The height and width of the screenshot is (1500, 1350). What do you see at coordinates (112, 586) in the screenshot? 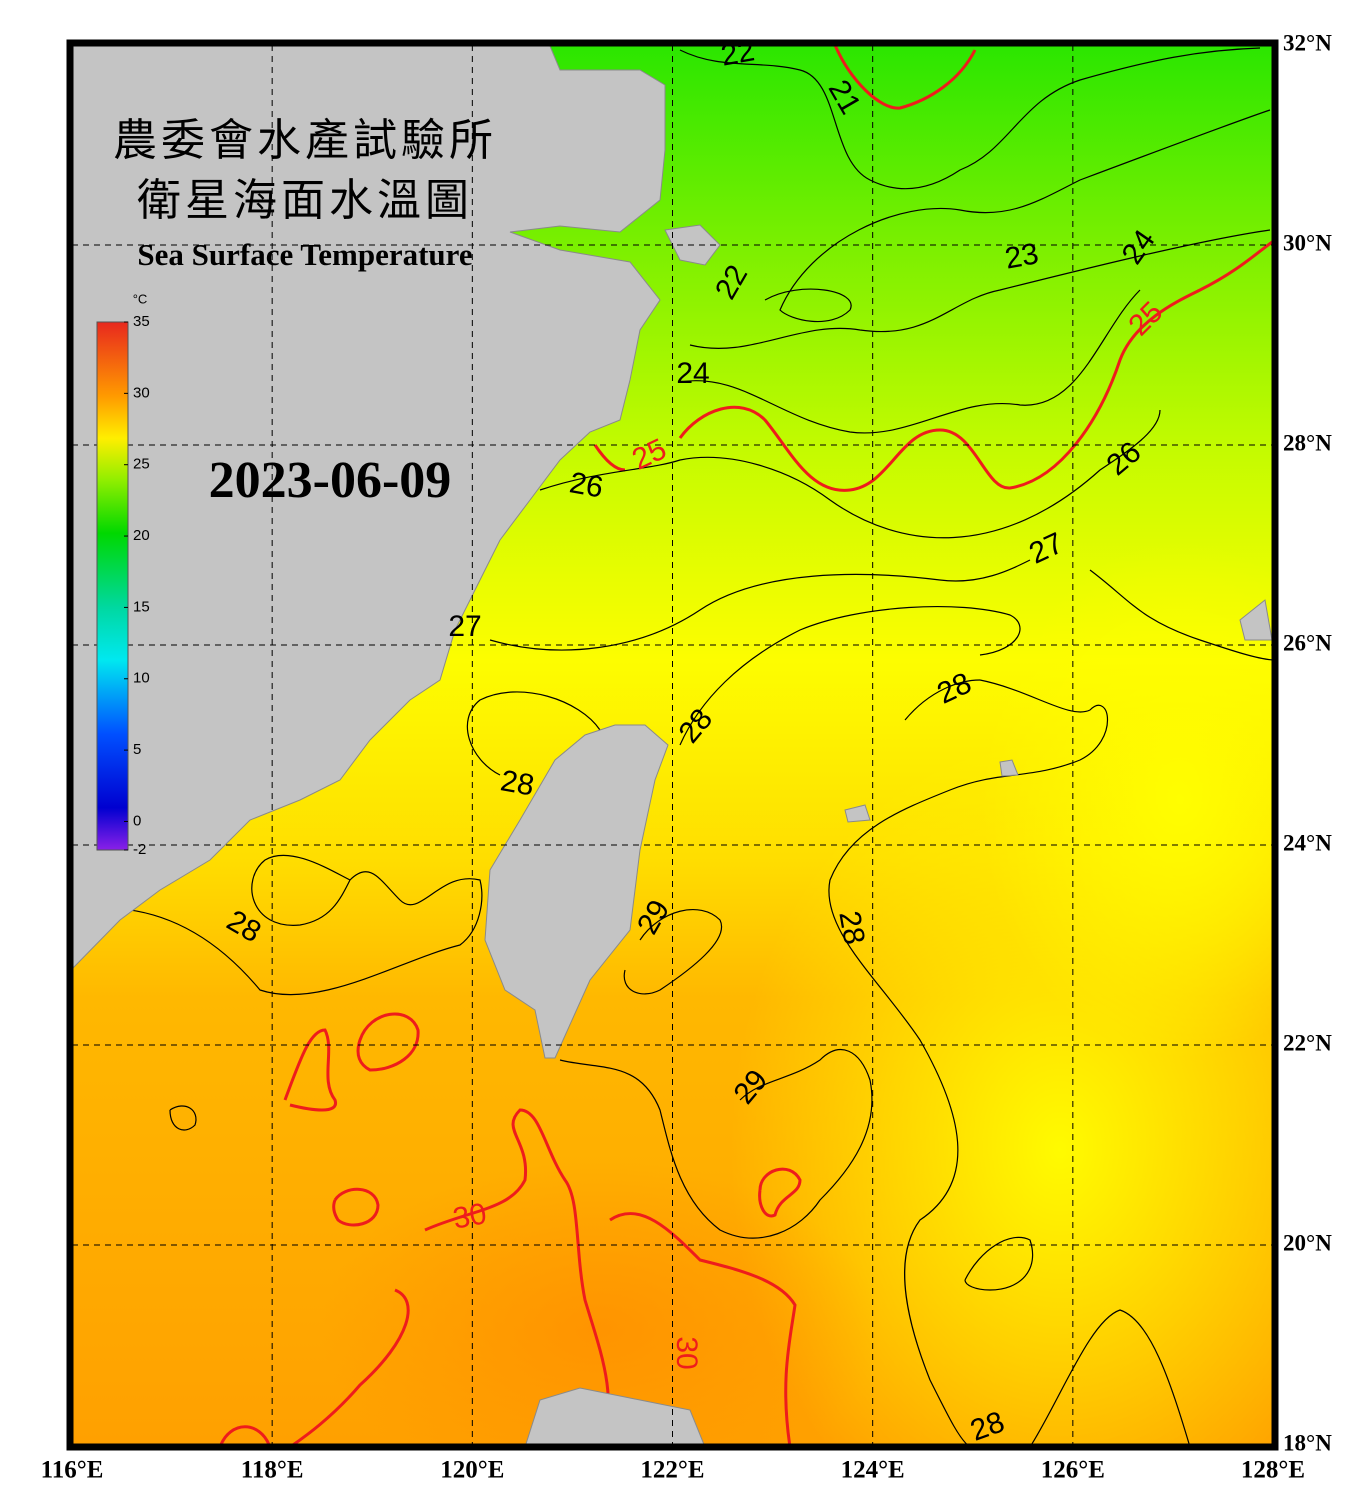
I see `colorbar` at bounding box center [112, 586].